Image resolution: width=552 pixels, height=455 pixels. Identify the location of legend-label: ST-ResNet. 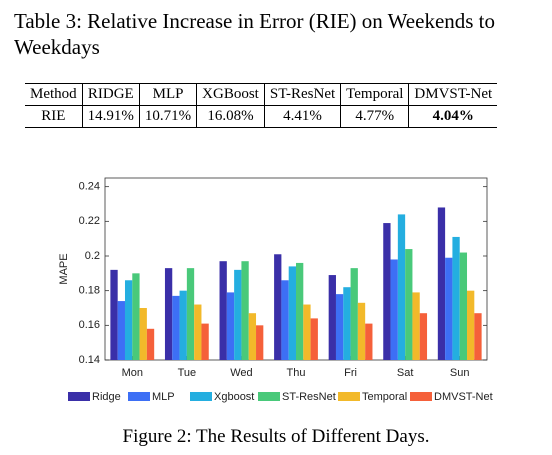
(309, 397).